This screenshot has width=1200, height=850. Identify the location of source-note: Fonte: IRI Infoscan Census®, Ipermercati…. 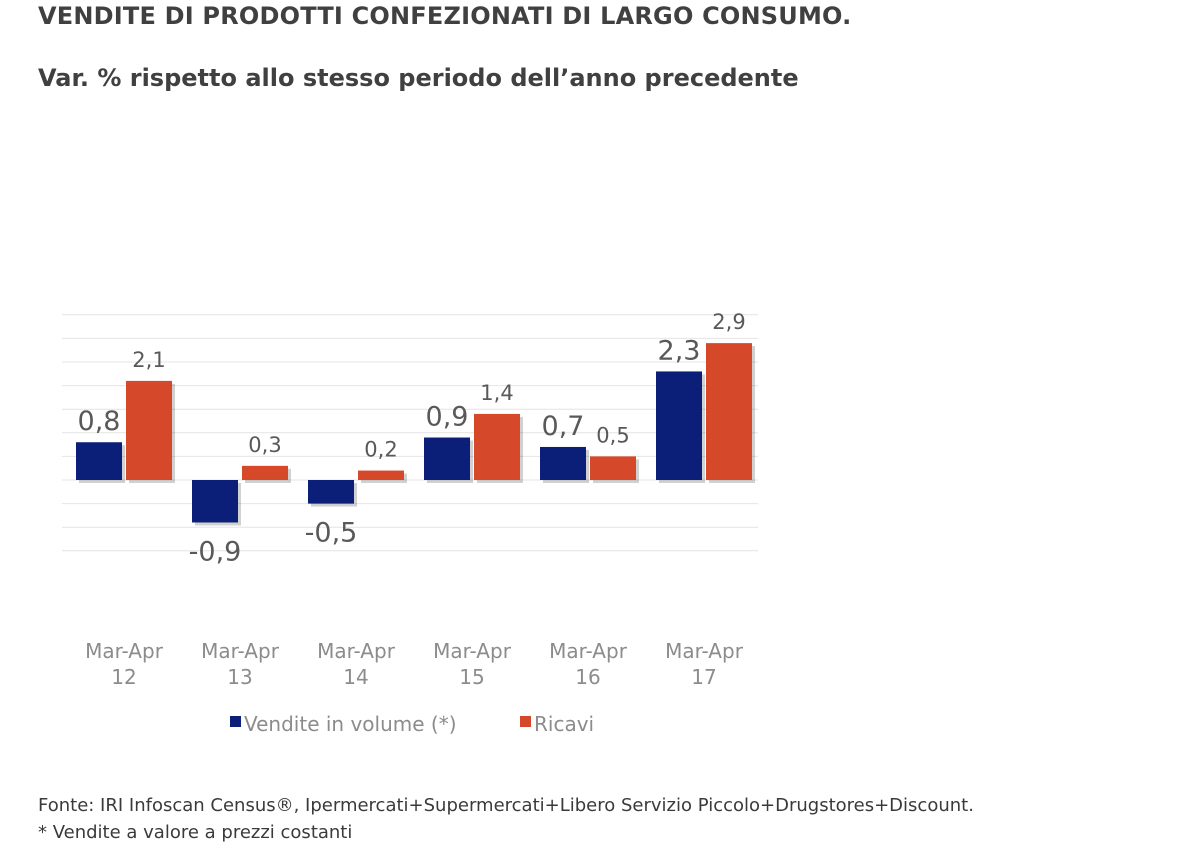
(506, 805).